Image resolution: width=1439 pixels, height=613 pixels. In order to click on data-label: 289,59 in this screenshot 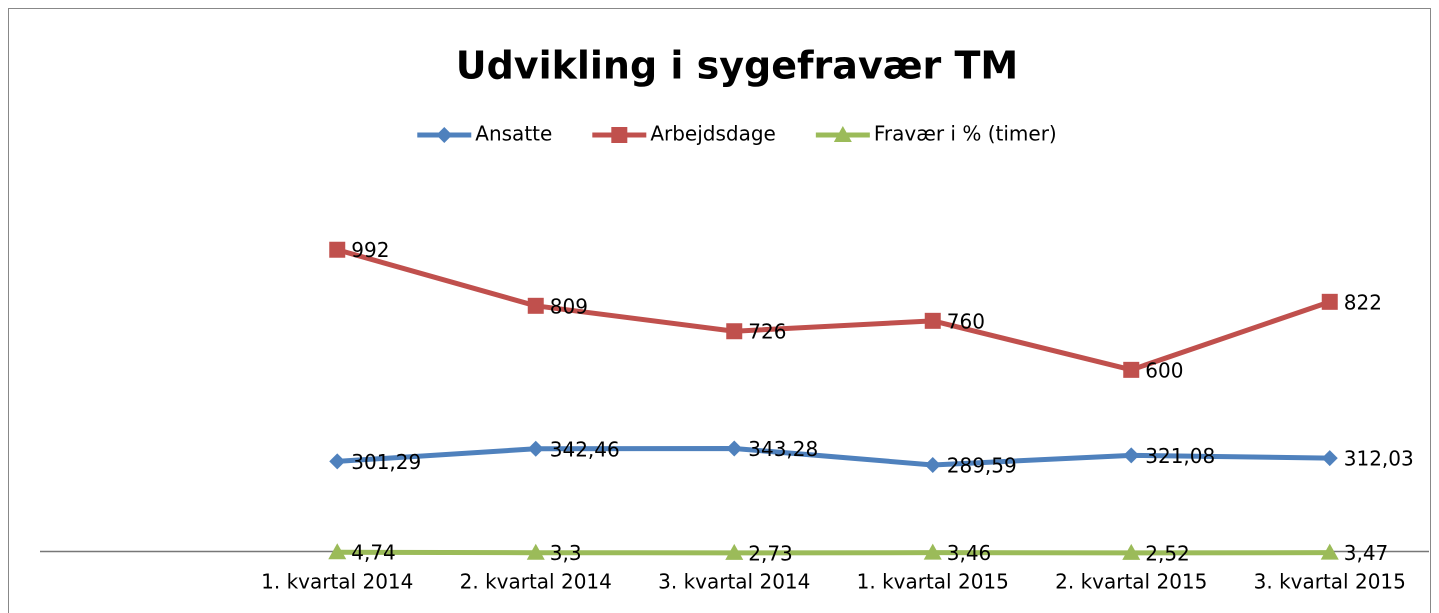, I will do `click(982, 465)`.